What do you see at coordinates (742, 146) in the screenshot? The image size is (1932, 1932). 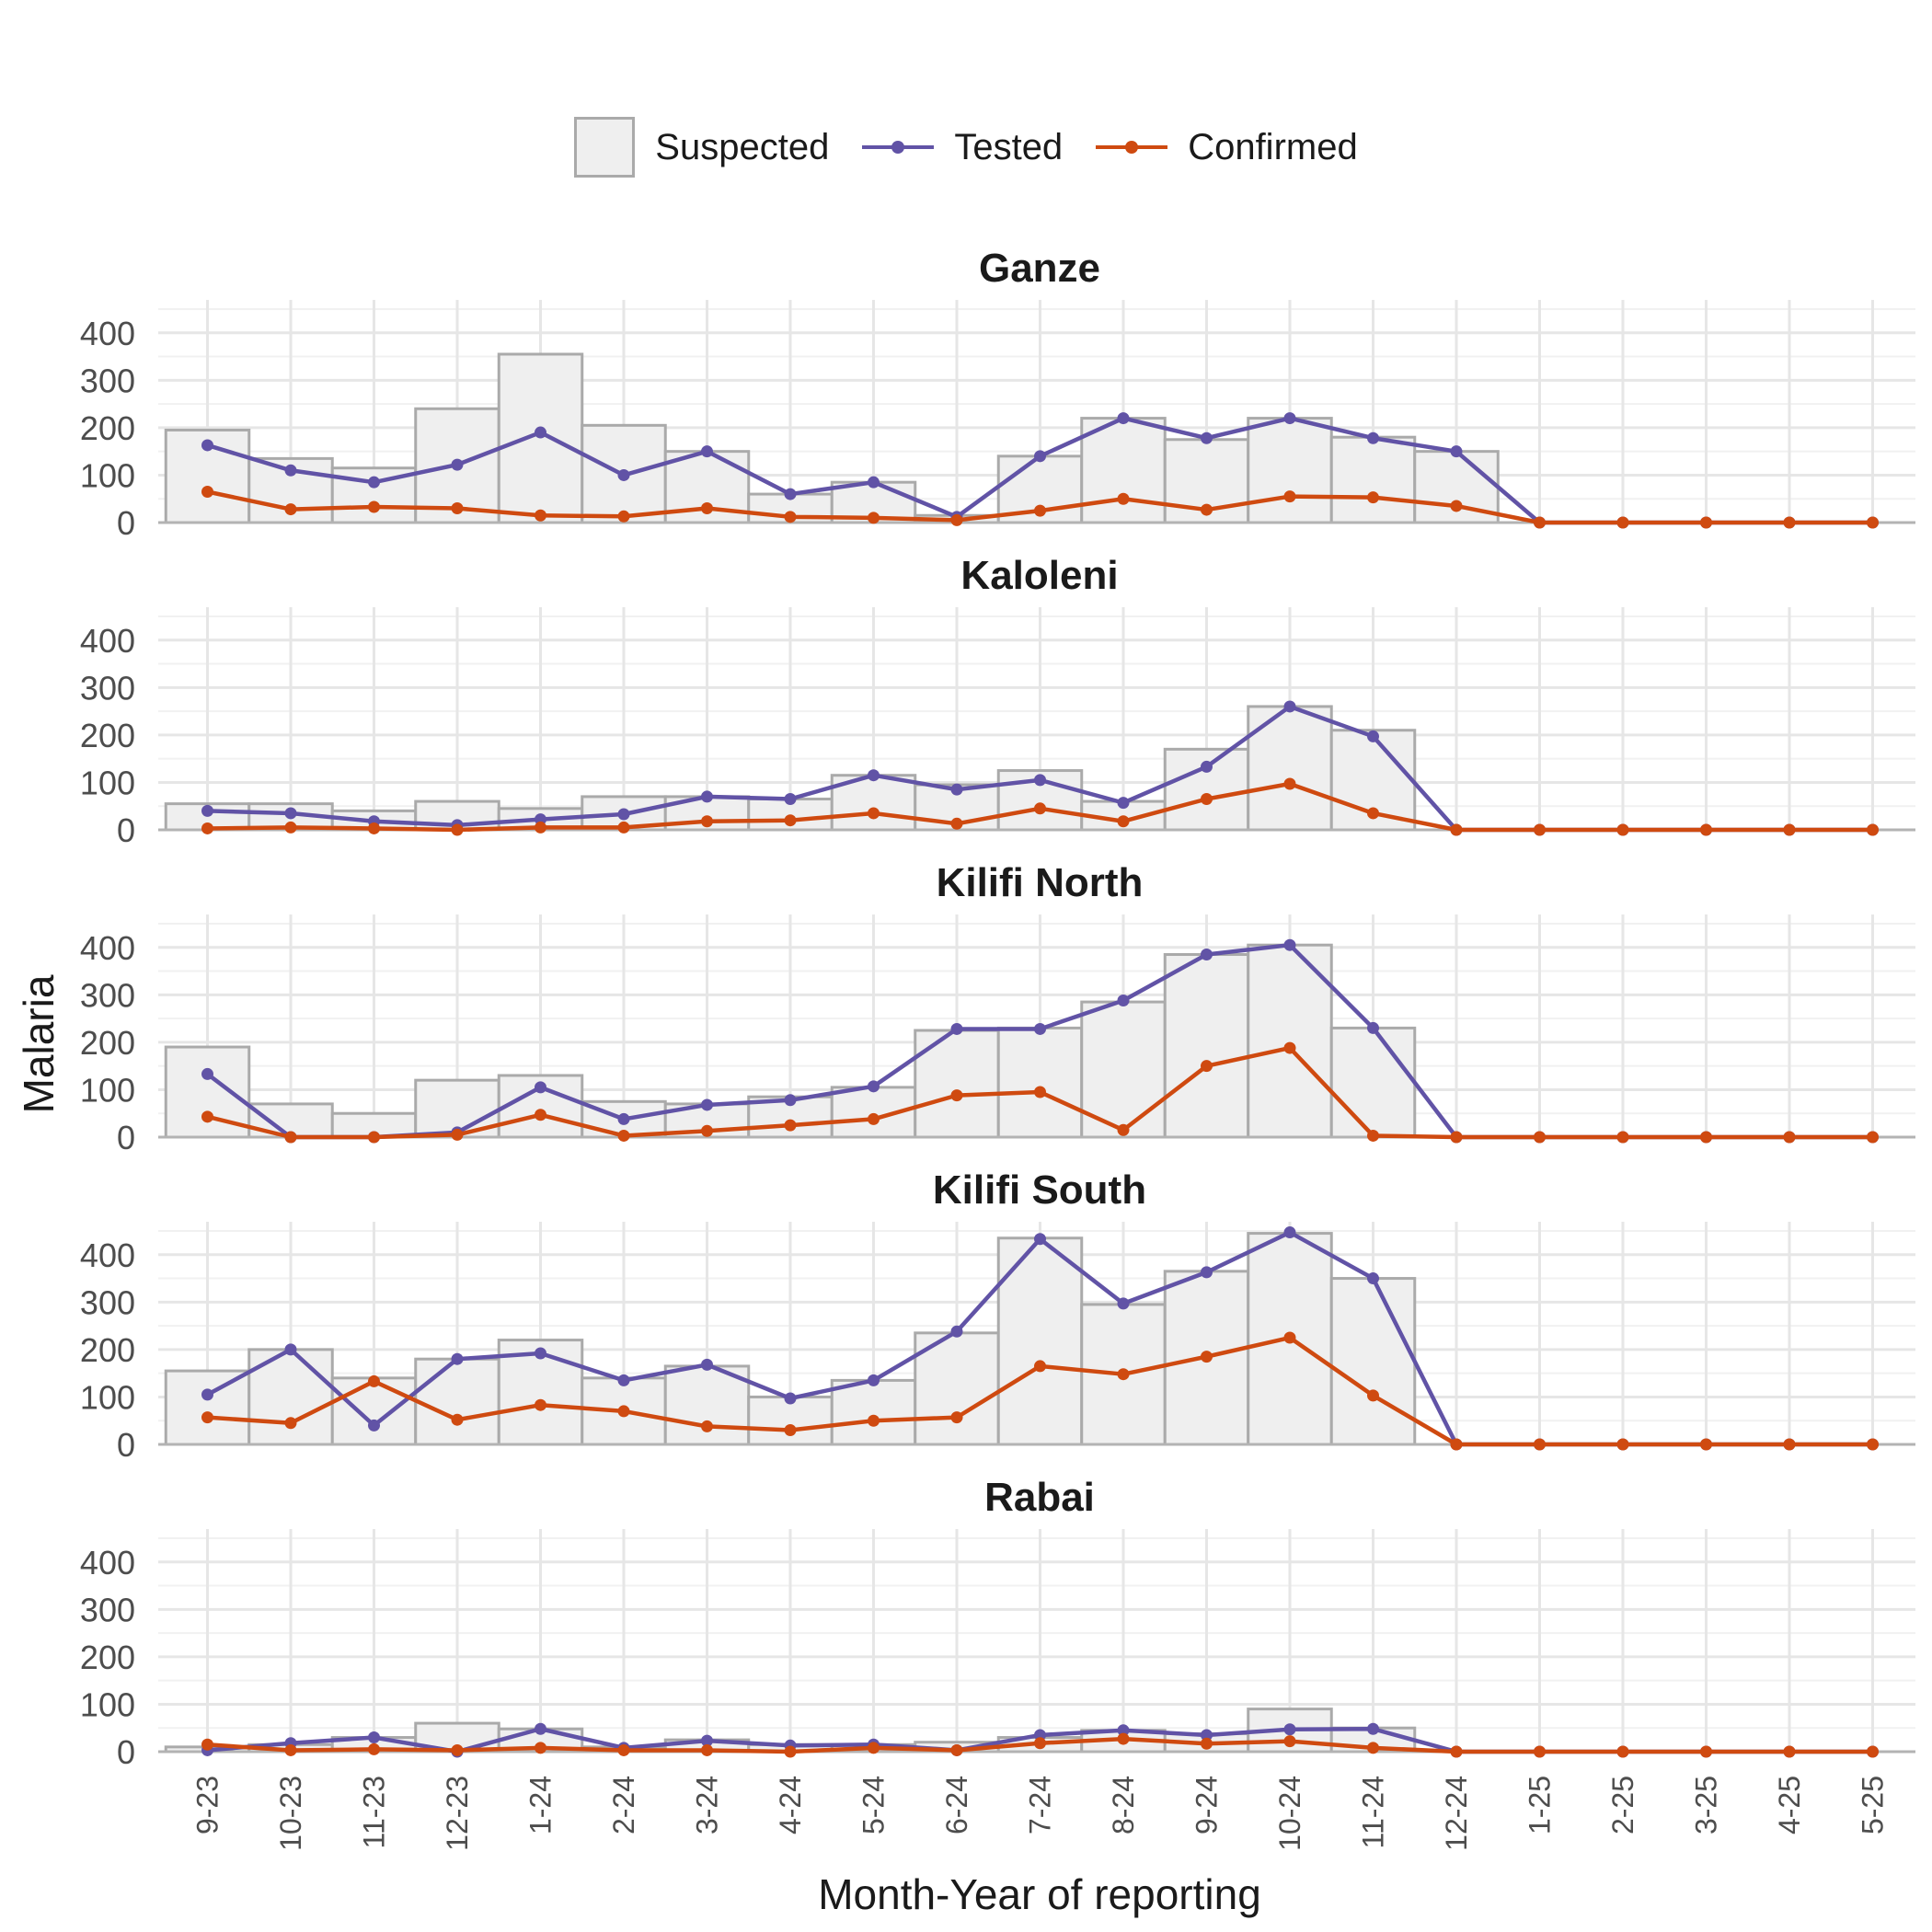 I see `legend-label-suspected: Suspected` at bounding box center [742, 146].